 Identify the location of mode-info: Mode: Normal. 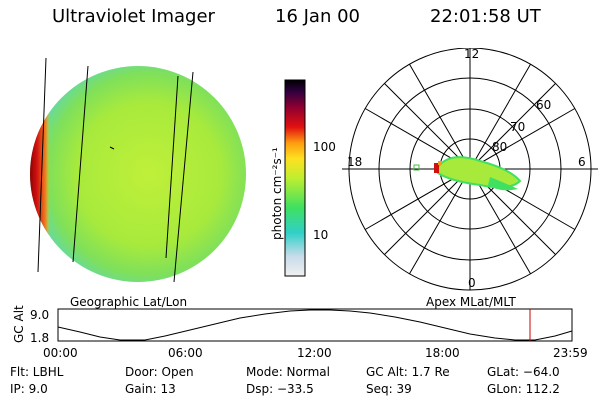
(288, 372).